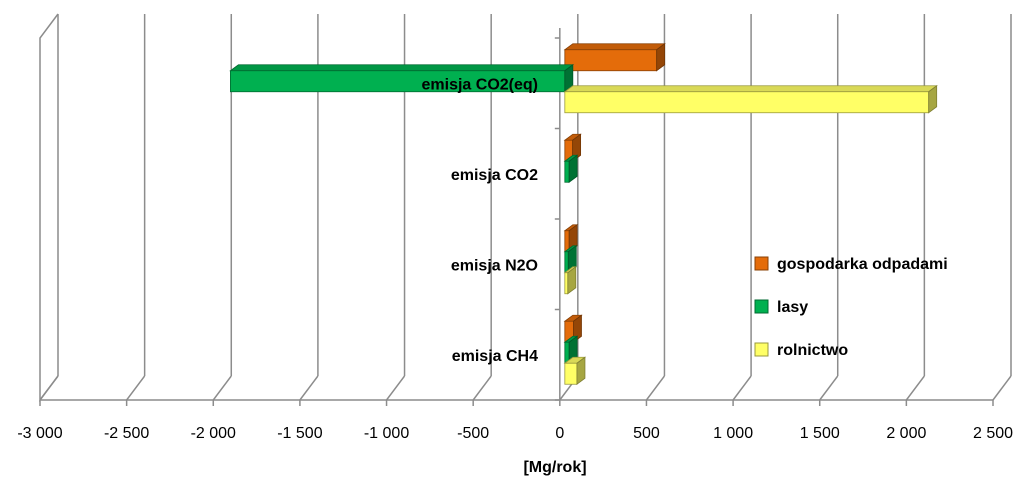 Image resolution: width=1020 pixels, height=477 pixels. I want to click on category-label: emisja CO2(eq), so click(480, 84).